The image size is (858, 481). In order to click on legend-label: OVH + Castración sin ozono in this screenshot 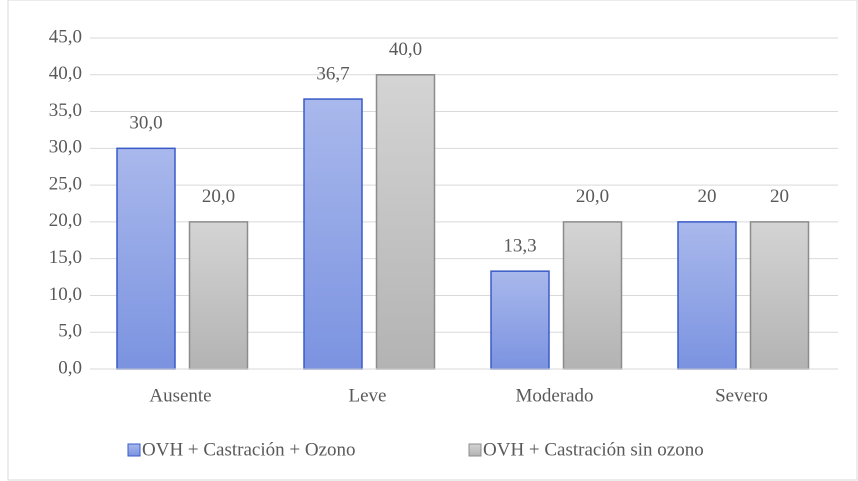, I will do `click(593, 449)`.